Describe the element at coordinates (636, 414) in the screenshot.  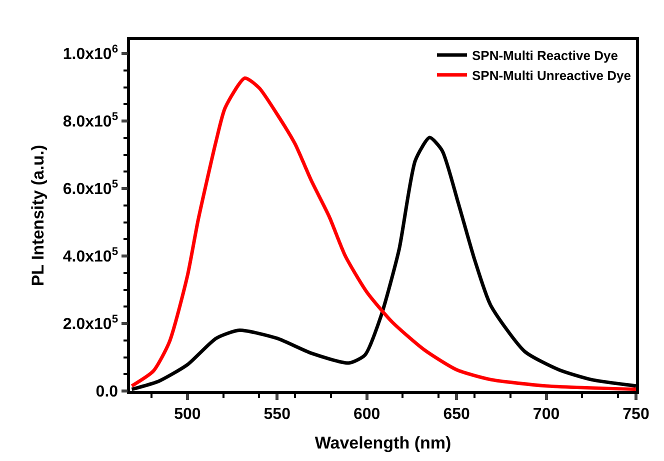
I see `x-tick-label: 750` at that location.